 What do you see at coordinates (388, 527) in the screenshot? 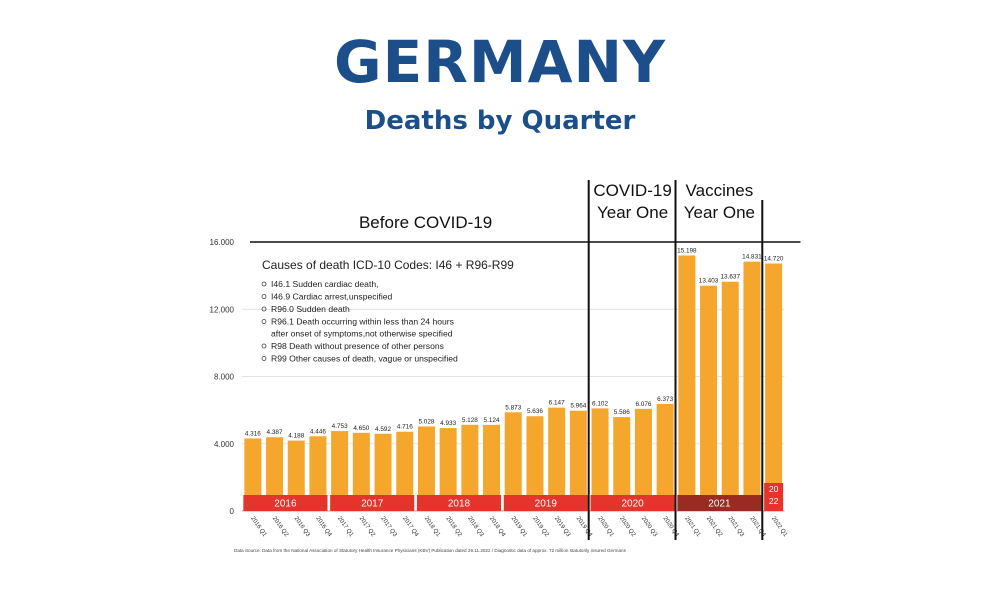
I see `x-tick-label: 2017 Q3` at bounding box center [388, 527].